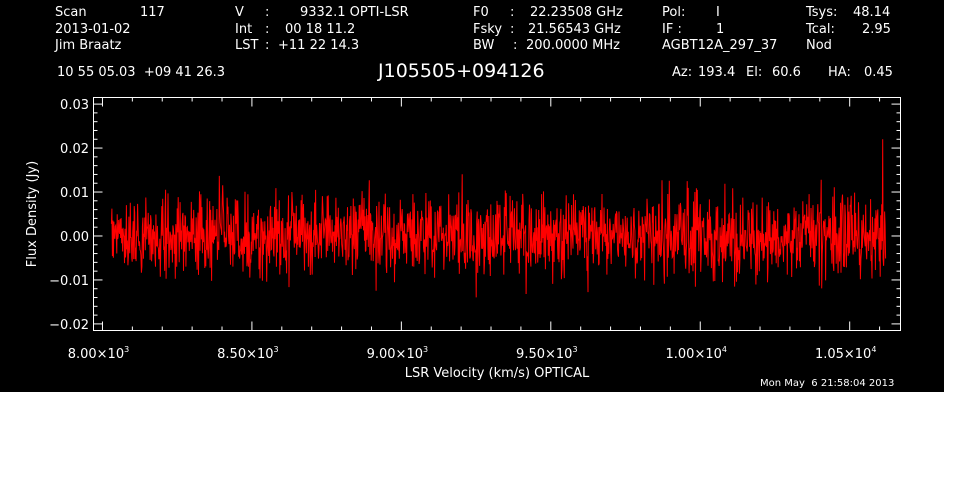 Image resolution: width=962 pixels, height=490 pixels. I want to click on x-tick-label: 1.05×10⁴, so click(845, 353).